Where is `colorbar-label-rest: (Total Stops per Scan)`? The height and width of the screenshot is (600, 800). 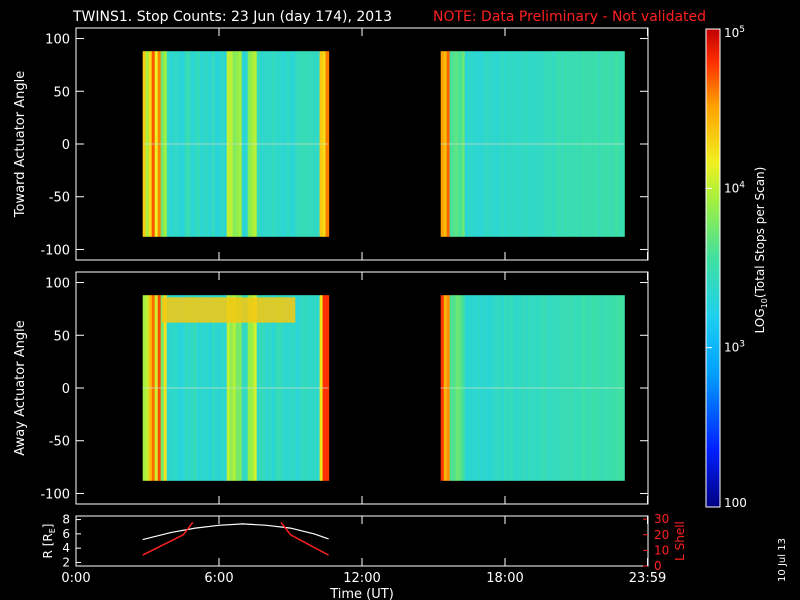
colorbar-label-rest: (Total Stops per Scan) is located at coordinates (760, 232).